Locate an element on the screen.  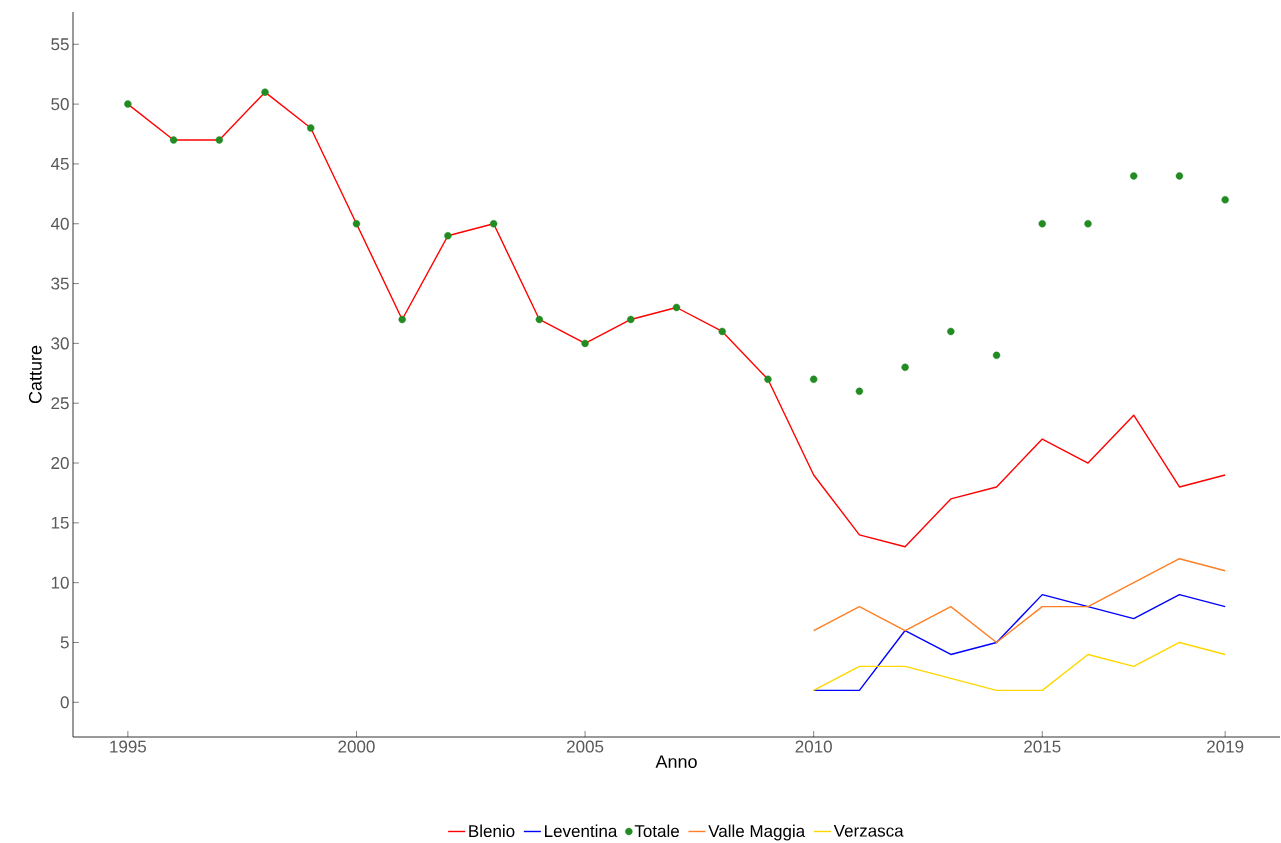
y-tick-label: 35 is located at coordinates (60, 283).